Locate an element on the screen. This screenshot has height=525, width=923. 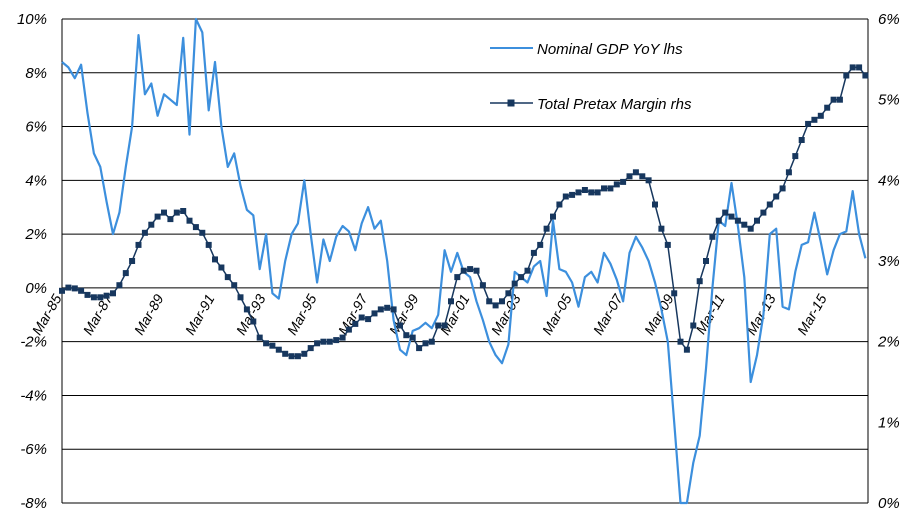
y-right-tick-label: 6% is located at coordinates (889, 19).